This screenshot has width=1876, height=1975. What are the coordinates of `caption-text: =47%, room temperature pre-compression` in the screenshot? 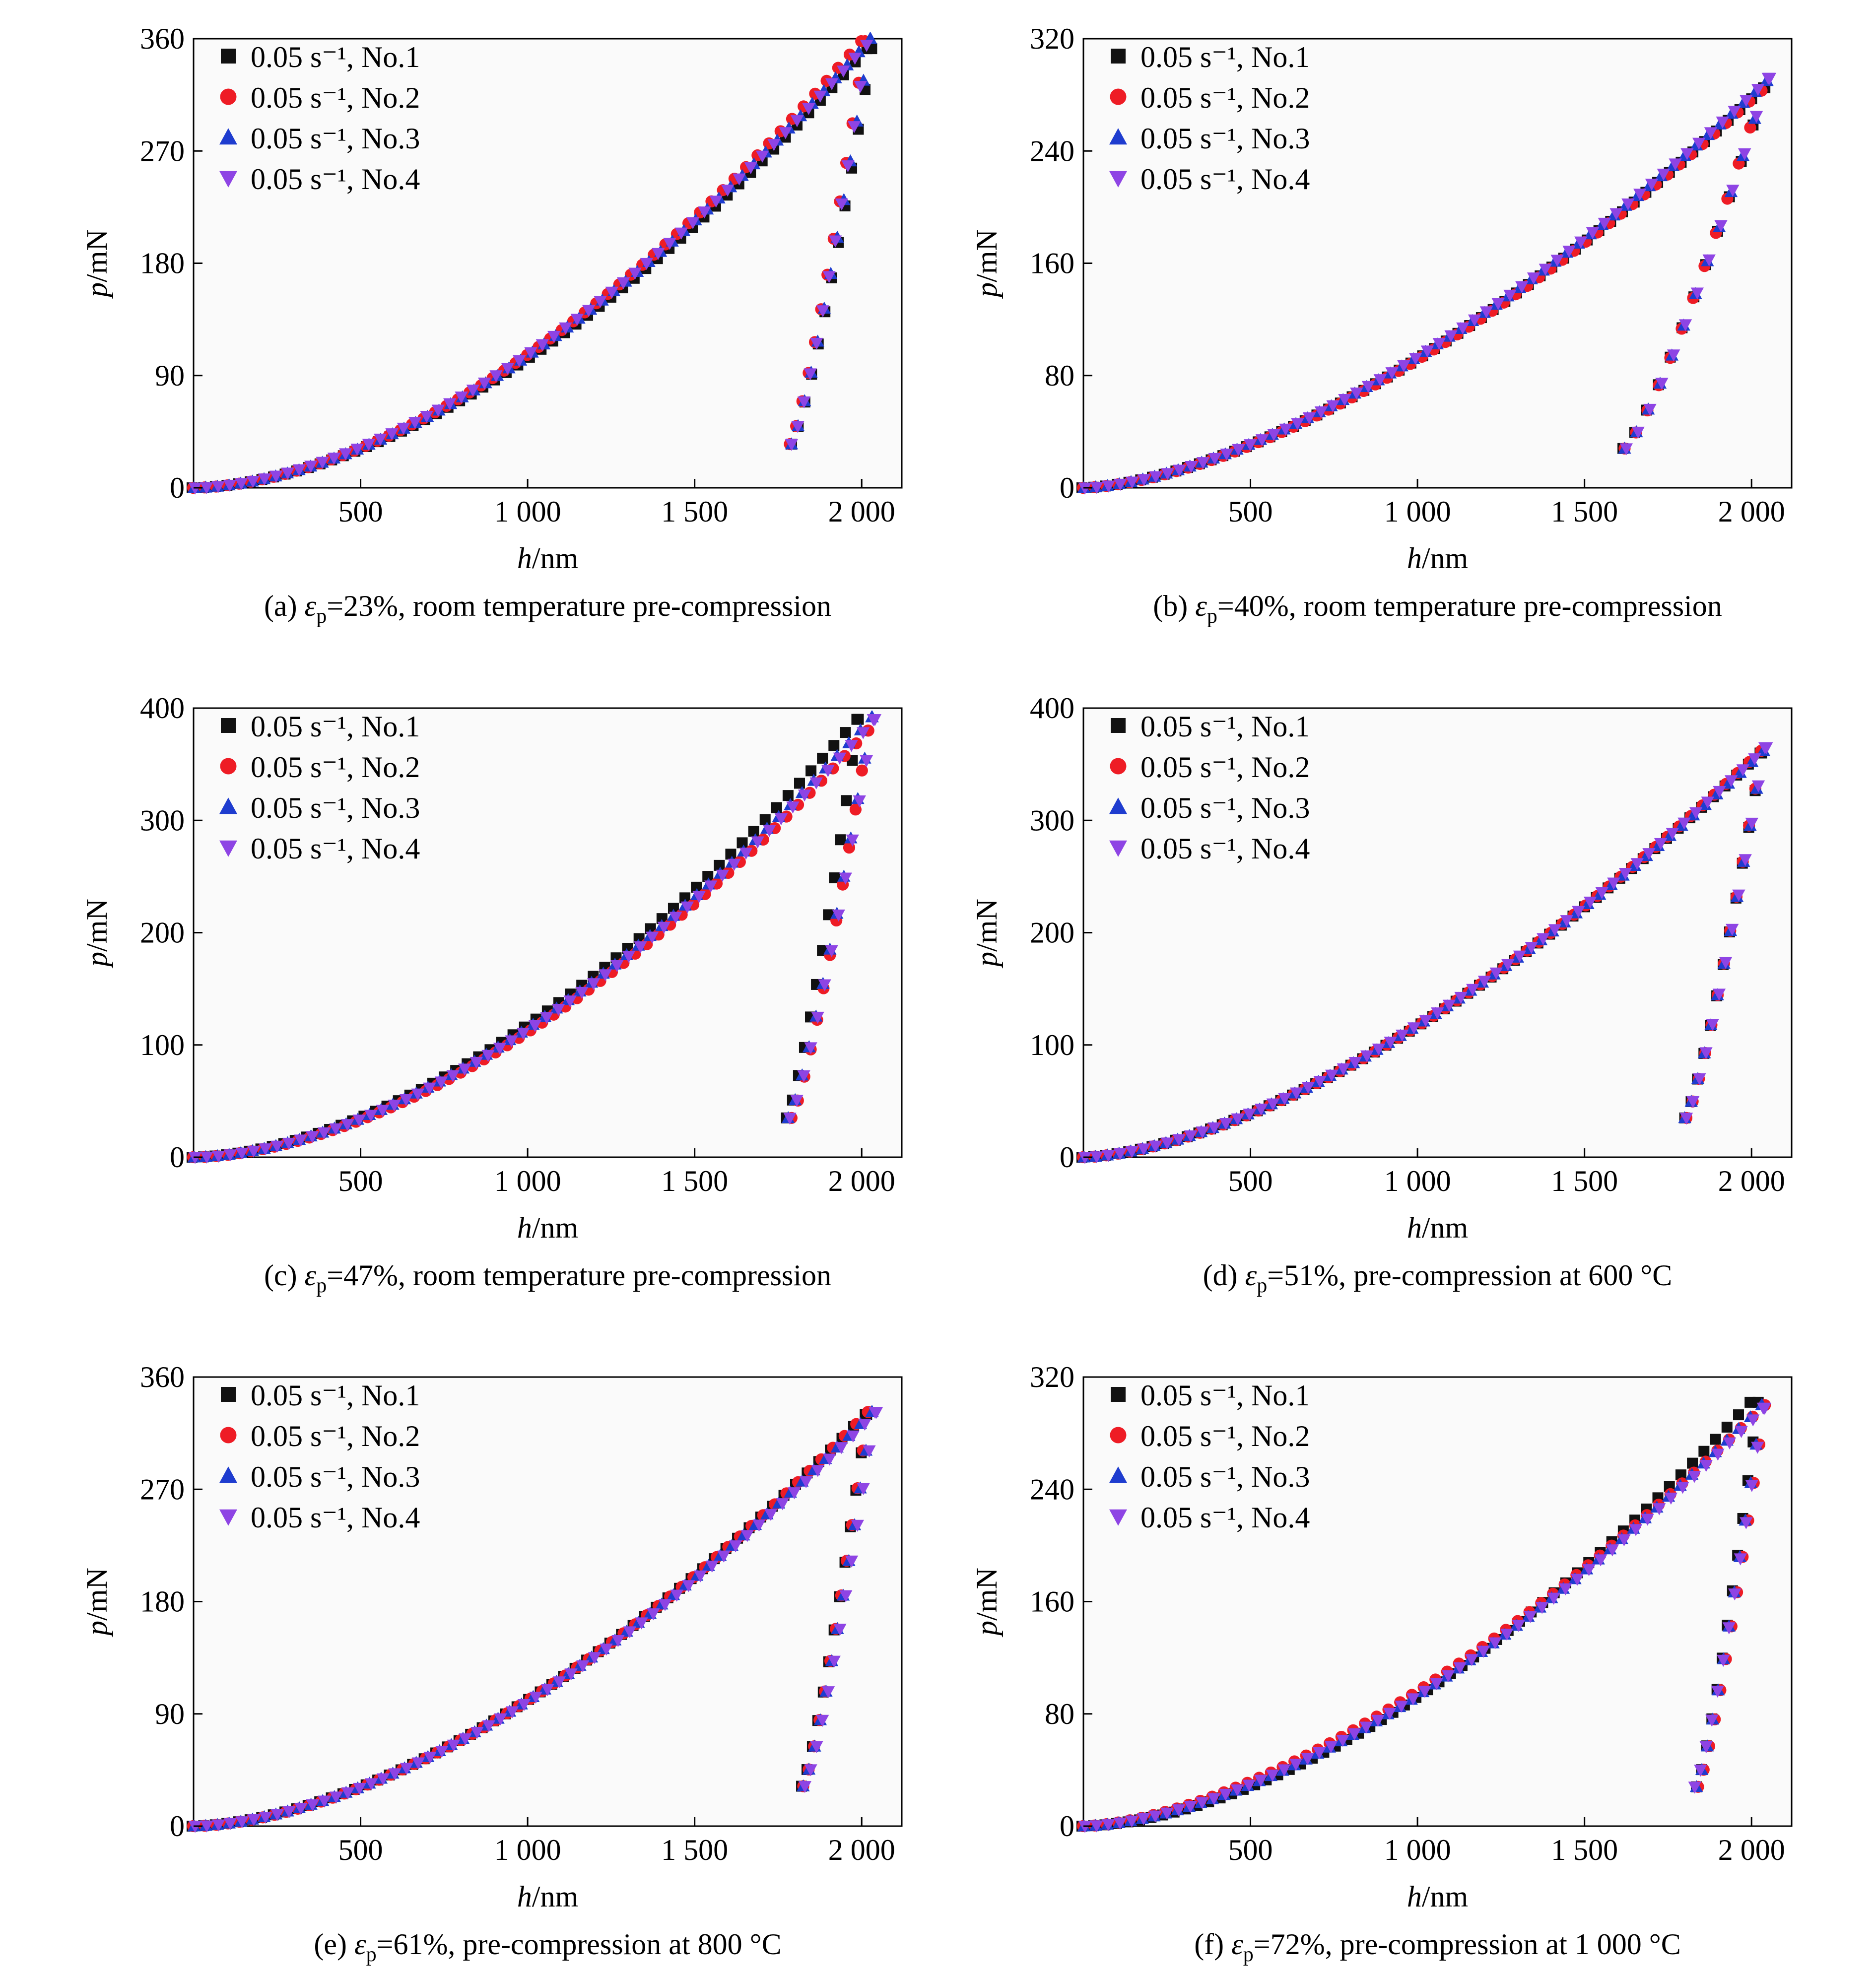 It's located at (579, 1275).